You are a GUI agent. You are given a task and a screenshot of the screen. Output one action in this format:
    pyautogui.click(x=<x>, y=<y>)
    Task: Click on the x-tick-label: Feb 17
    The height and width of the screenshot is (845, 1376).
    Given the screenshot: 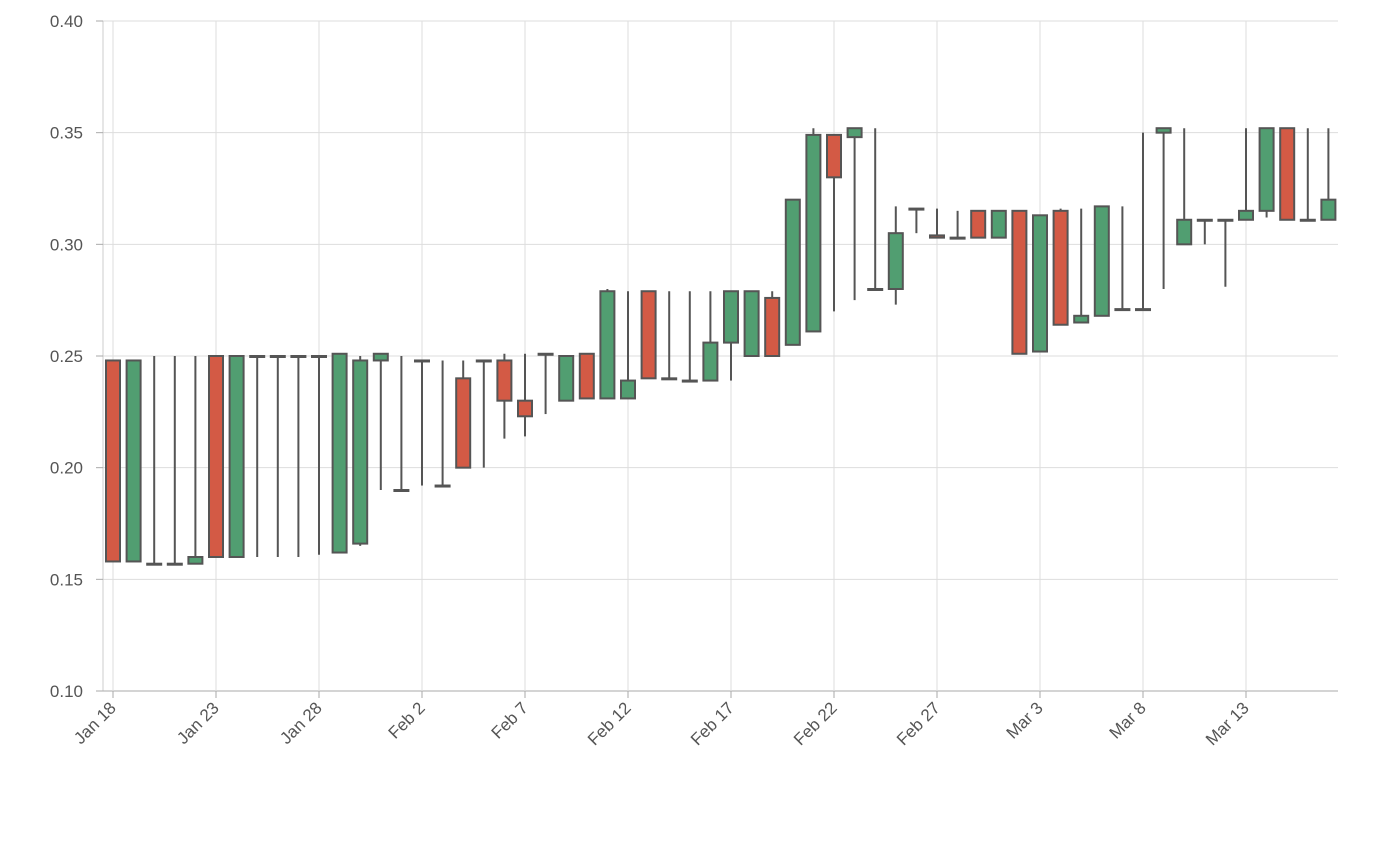 What is the action you would take?
    pyautogui.click(x=712, y=723)
    